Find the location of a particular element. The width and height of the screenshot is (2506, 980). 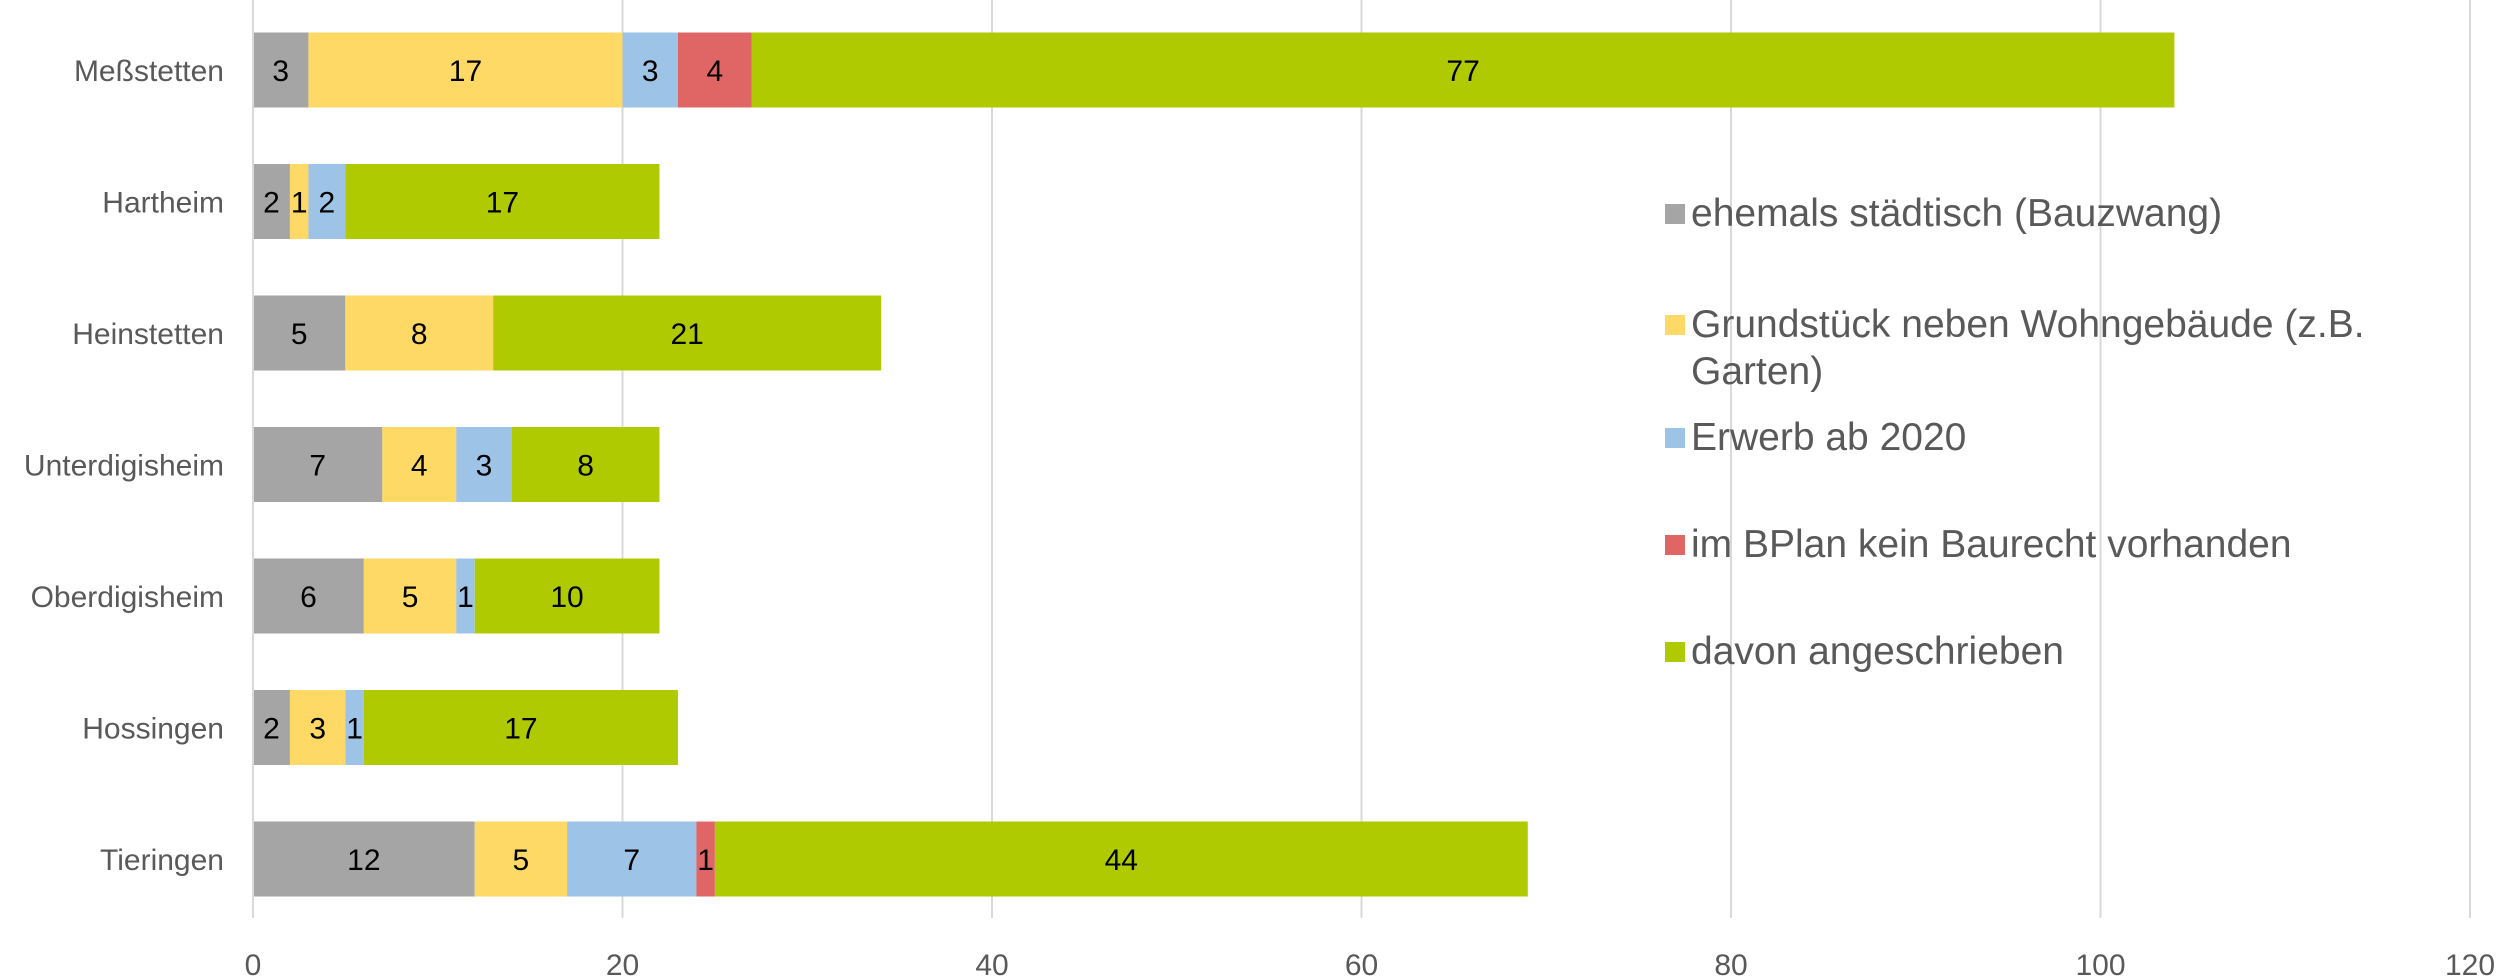

data-label: 44 is located at coordinates (1121, 860).